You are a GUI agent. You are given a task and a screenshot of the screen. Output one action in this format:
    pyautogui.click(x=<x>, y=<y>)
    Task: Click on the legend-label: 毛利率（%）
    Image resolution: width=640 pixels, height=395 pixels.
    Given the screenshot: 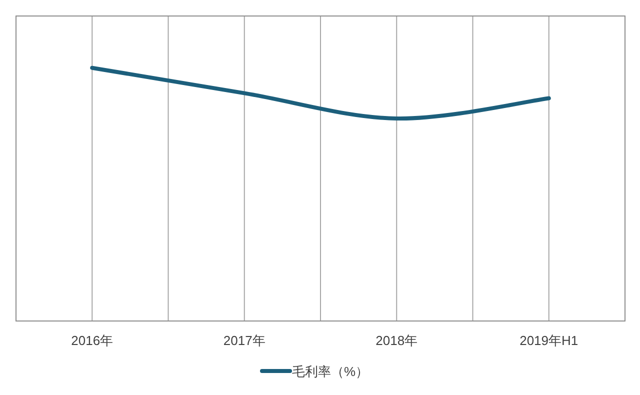 What is the action you would take?
    pyautogui.click(x=330, y=371)
    